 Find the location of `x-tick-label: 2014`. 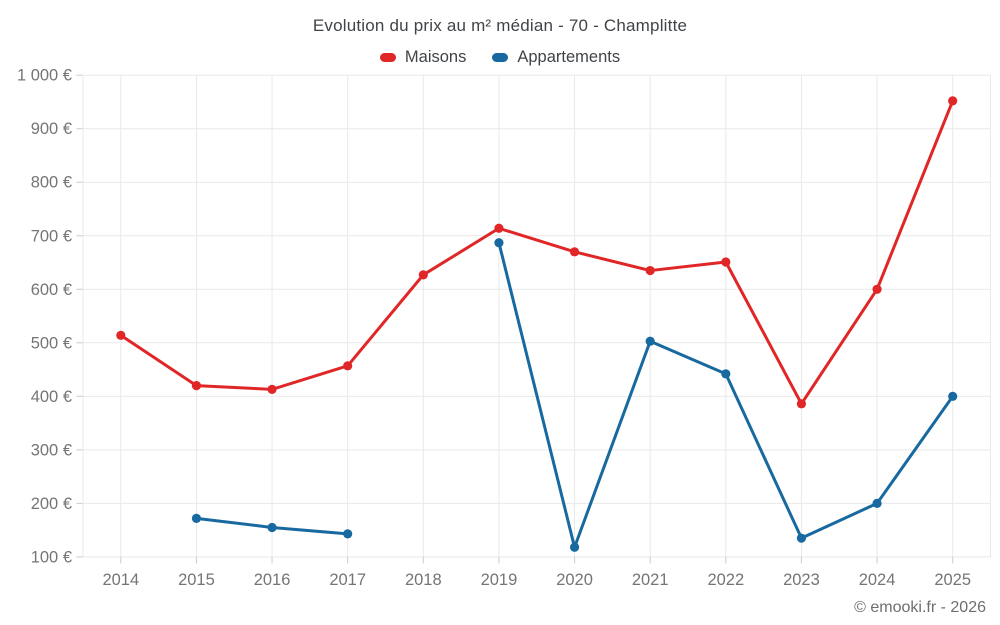

x-tick-label: 2014 is located at coordinates (120, 580).